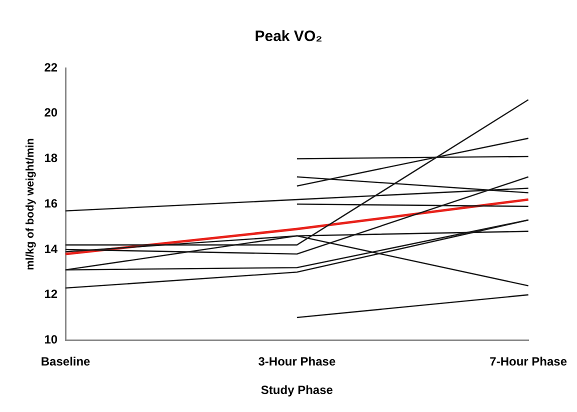  What do you see at coordinates (65, 361) in the screenshot?
I see `x-tick-label: Baseline` at bounding box center [65, 361].